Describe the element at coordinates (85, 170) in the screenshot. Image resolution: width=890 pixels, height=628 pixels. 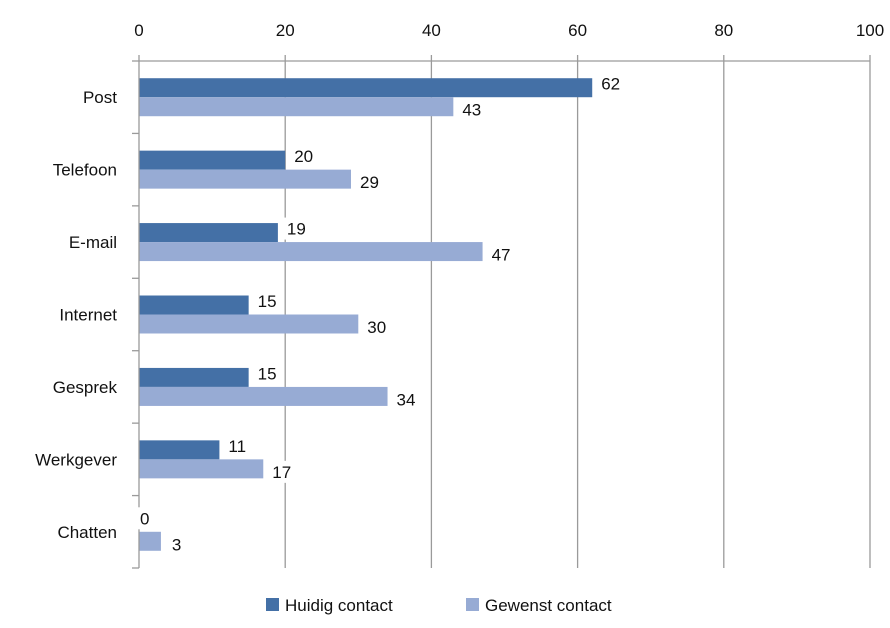
I see `category-label: Telefoon` at that location.